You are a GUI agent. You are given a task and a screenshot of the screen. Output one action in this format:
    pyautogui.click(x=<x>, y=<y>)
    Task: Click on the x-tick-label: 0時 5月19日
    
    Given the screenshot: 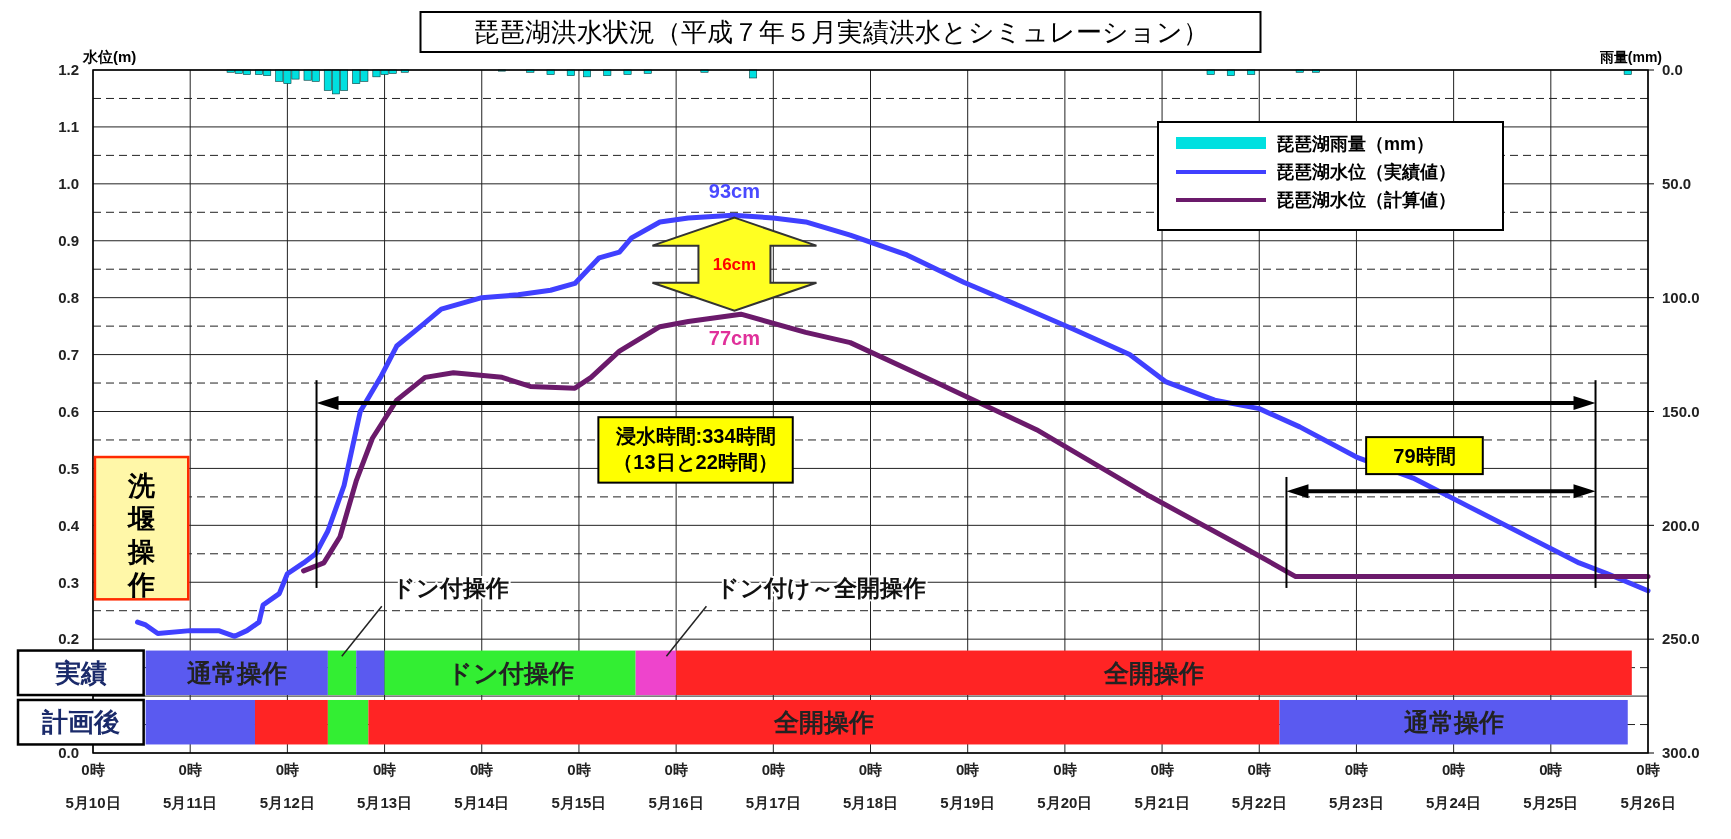 What is the action you would take?
    pyautogui.click(x=968, y=786)
    